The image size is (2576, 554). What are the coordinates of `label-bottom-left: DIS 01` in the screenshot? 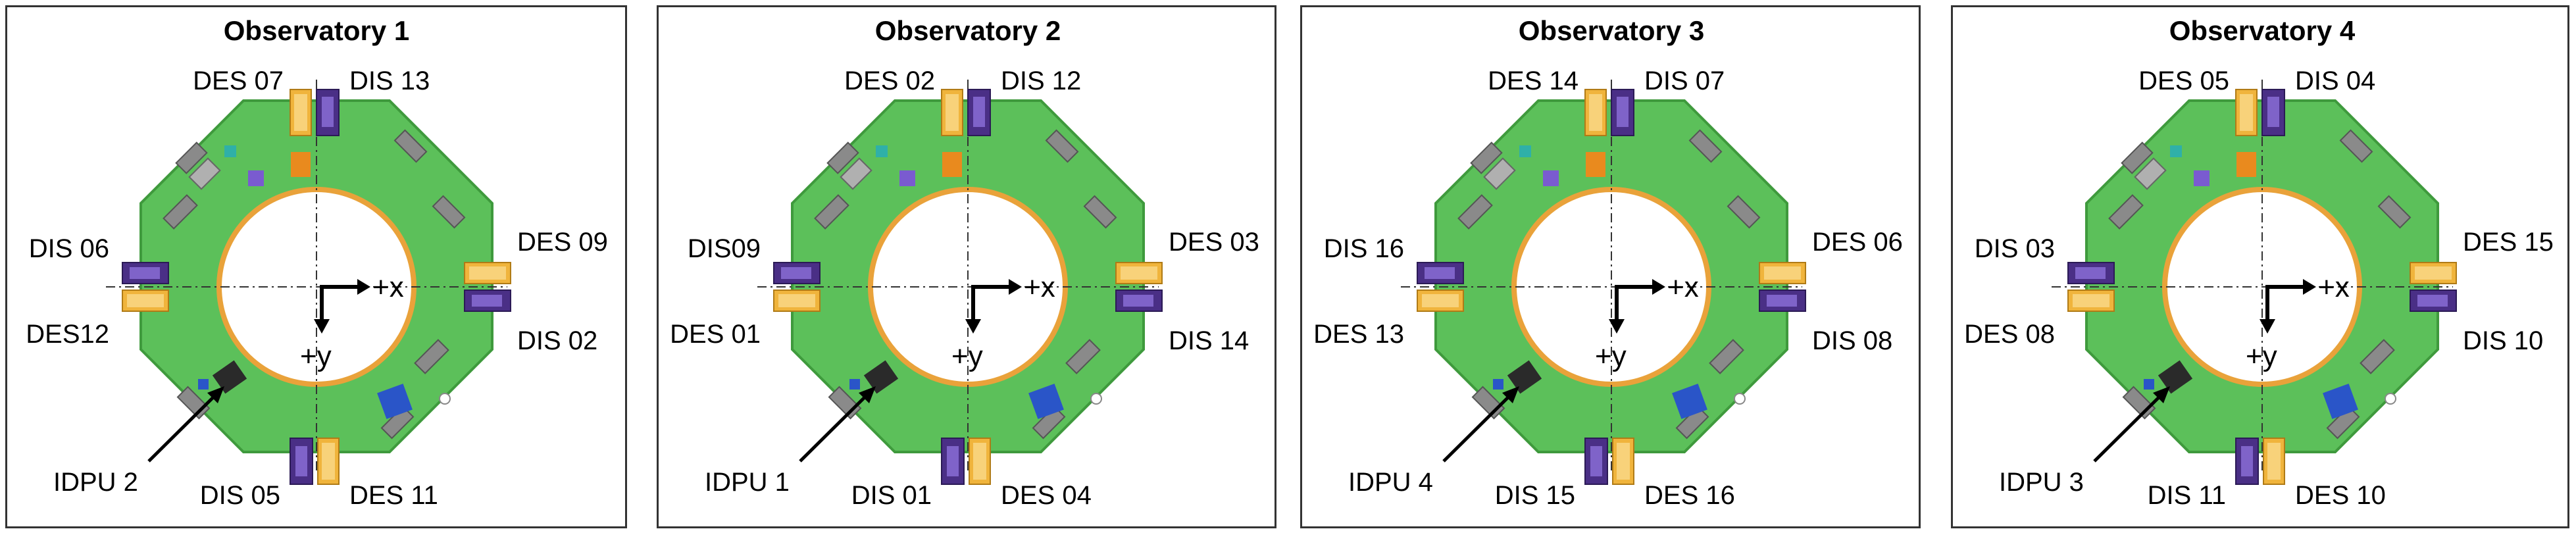 It's located at (891, 495).